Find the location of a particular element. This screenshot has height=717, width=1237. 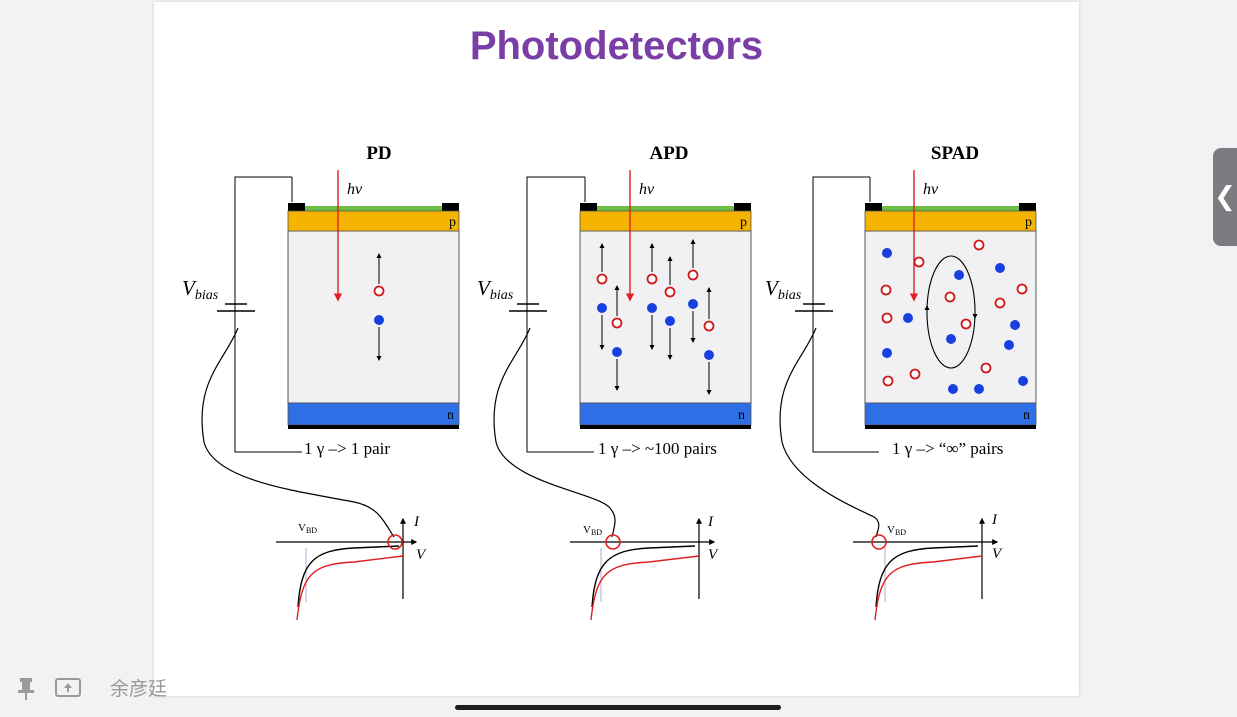

side-panel-toggle: ❮ is located at coordinates (1225, 197).